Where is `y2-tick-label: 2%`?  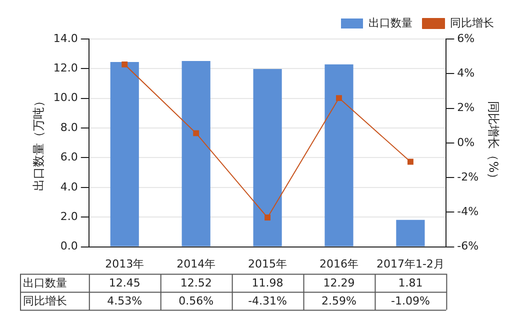 y2-tick-label: 2% is located at coordinates (466, 107).